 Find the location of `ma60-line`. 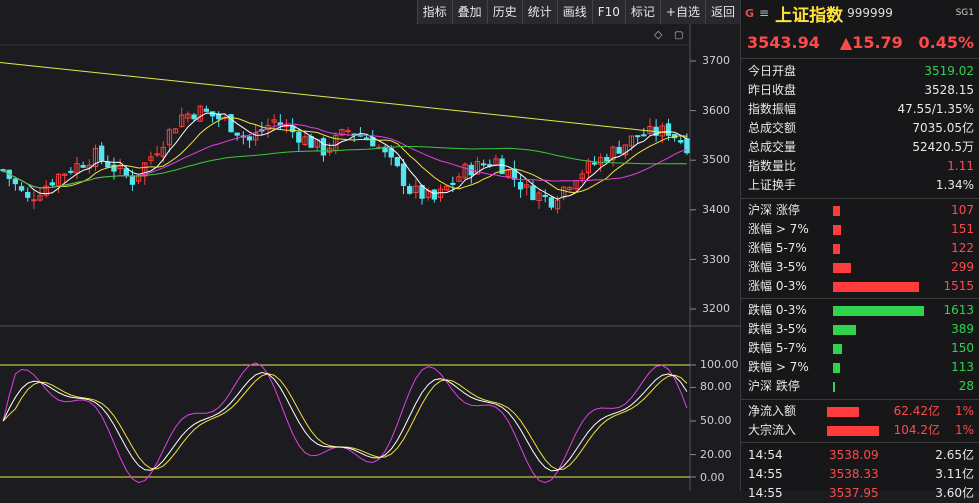

ma60-line is located at coordinates (344, 167).